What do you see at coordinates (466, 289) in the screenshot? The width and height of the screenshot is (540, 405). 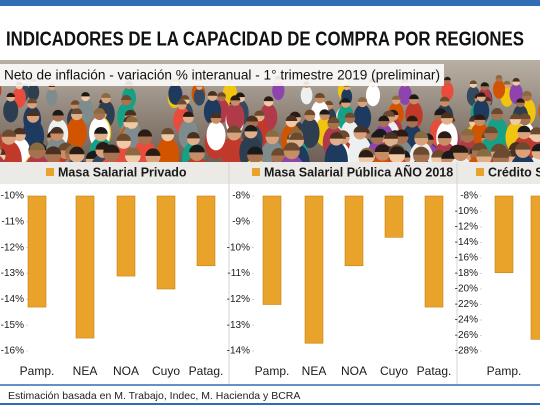 I see `y-tick-label: -20%` at bounding box center [466, 289].